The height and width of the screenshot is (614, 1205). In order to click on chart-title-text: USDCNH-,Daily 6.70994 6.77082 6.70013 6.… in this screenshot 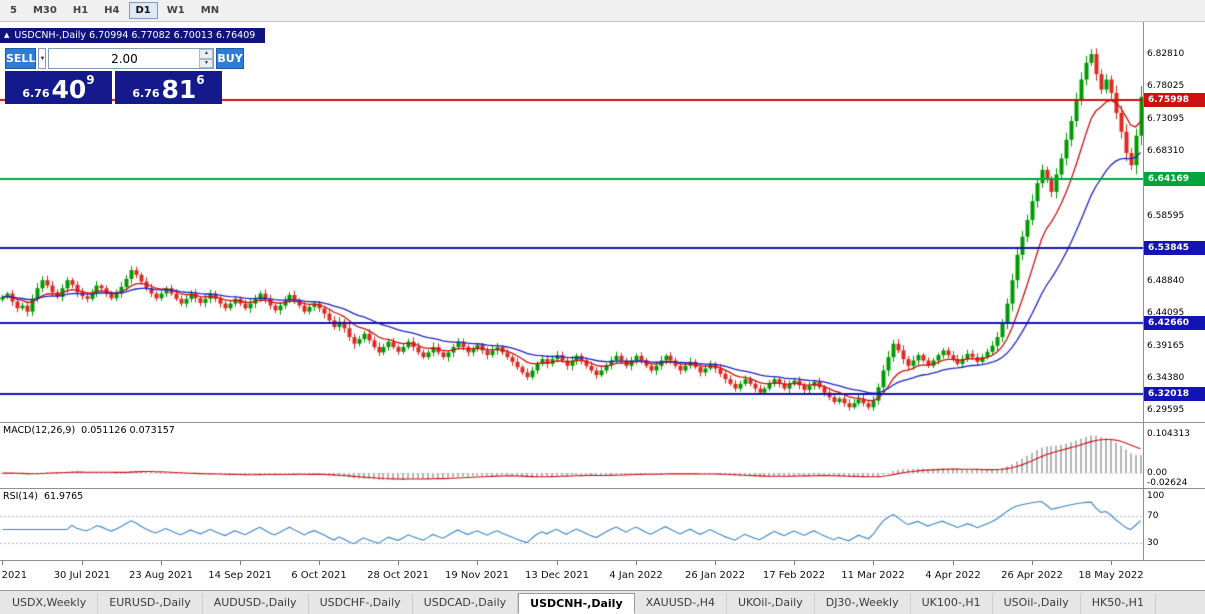, I will do `click(135, 35)`.